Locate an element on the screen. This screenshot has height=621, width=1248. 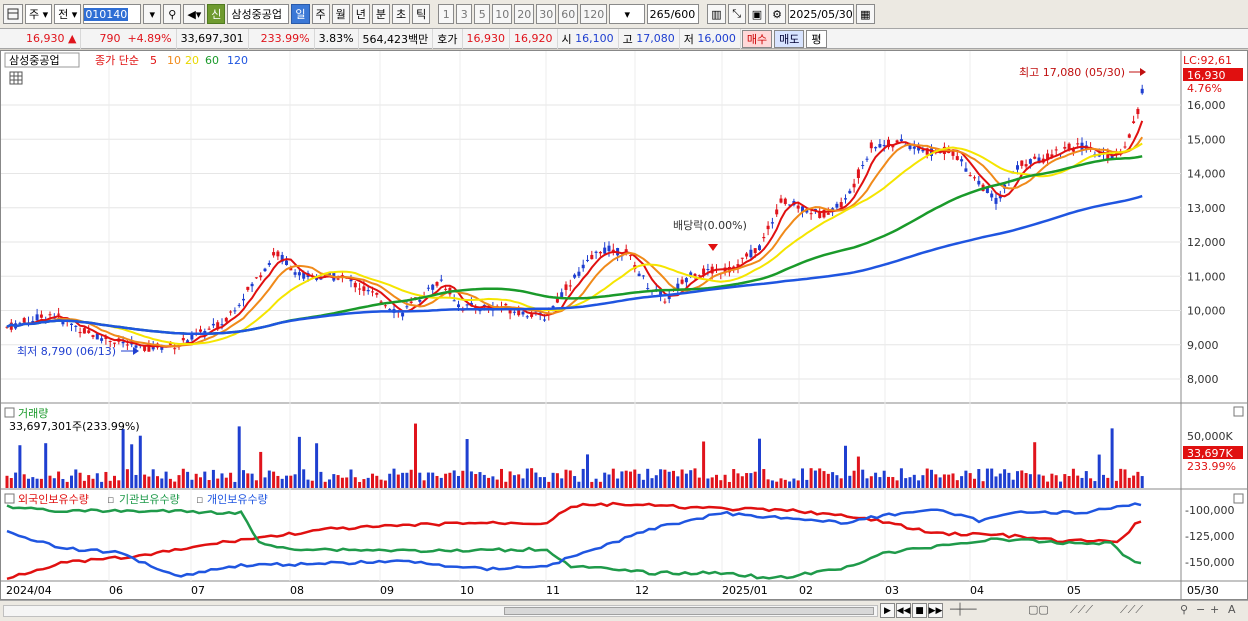
date-field: 2025/05/30 is located at coordinates (821, 14).